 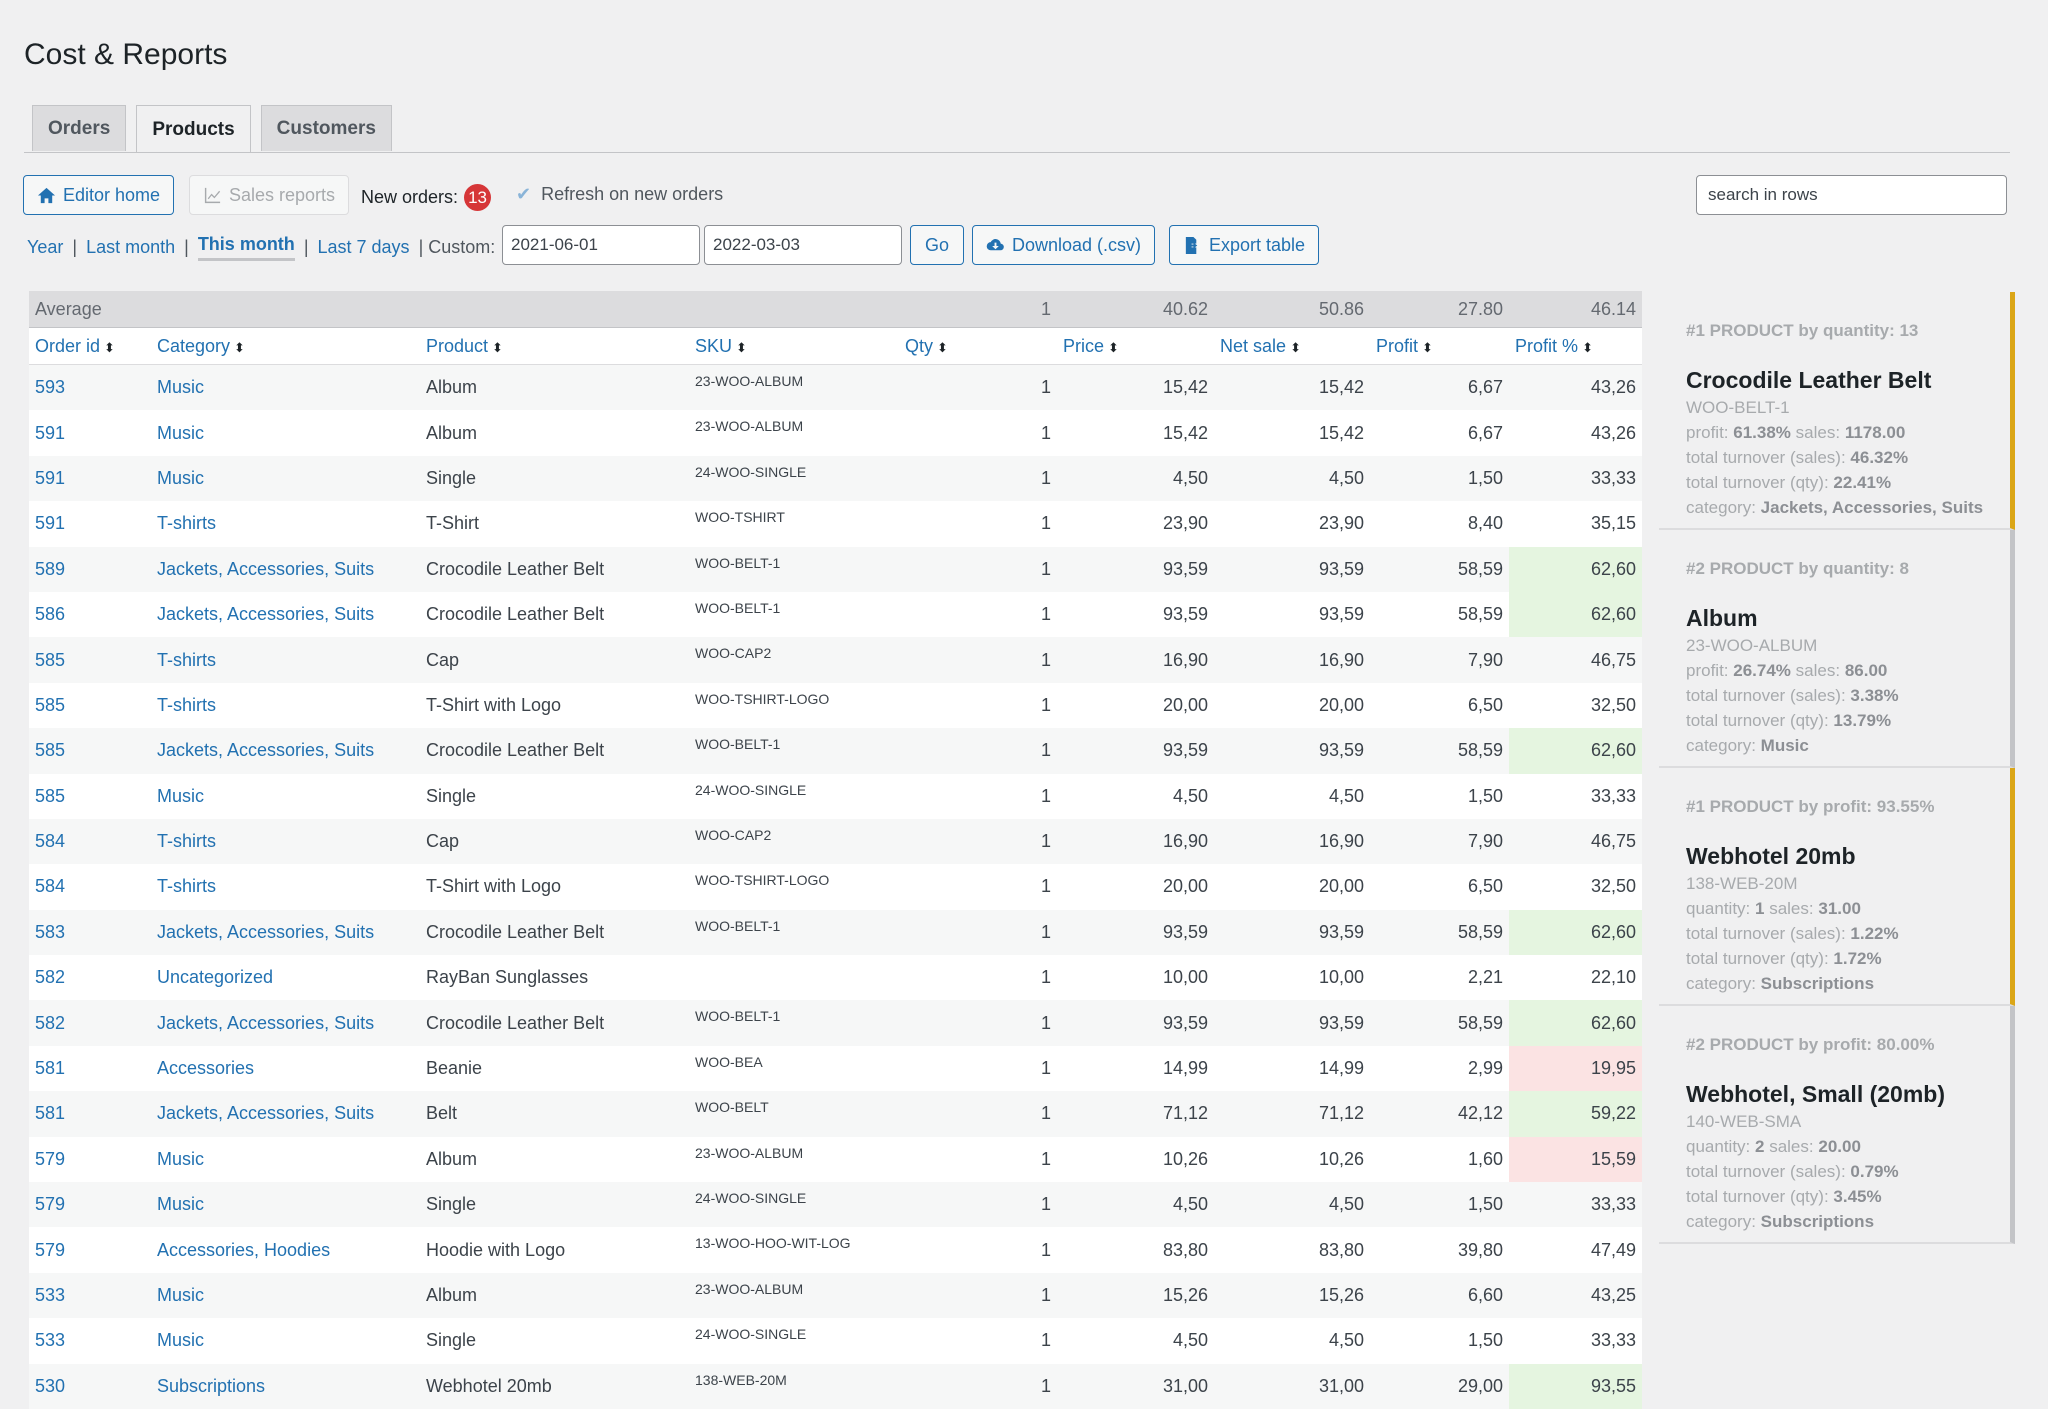 I want to click on chart-line-icon, so click(x=212, y=195).